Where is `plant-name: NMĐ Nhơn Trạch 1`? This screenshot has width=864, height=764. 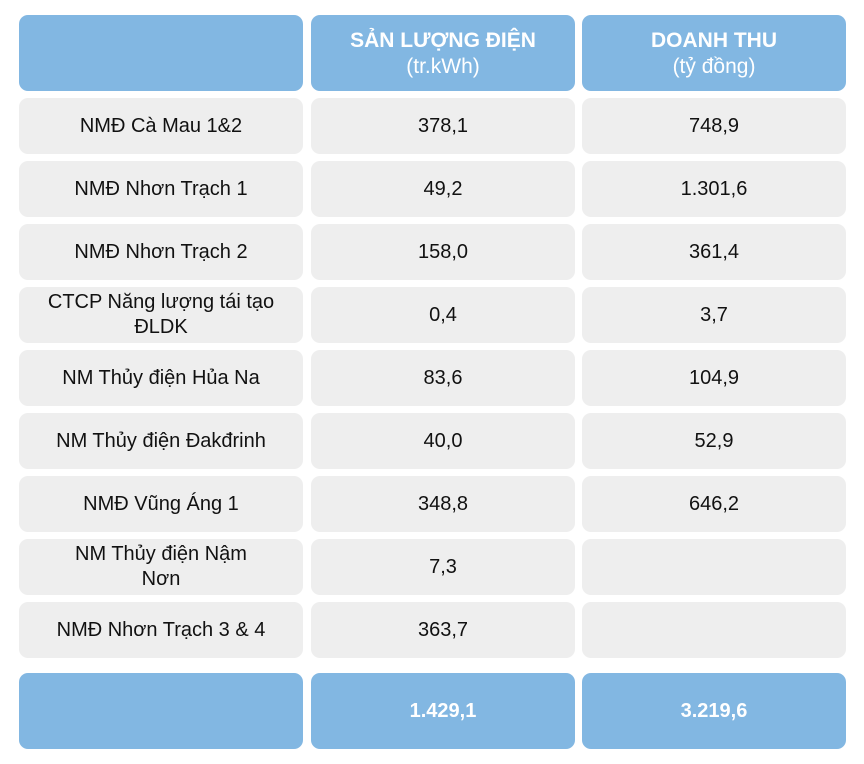 plant-name: NMĐ Nhơn Trạch 1 is located at coordinates (161, 188).